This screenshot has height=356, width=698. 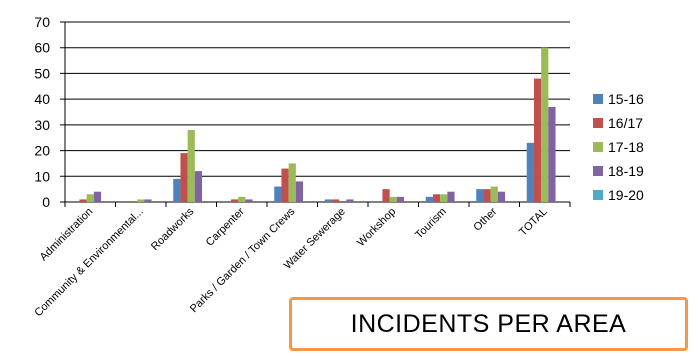 I want to click on bar-16/17-9, so click(x=537, y=140).